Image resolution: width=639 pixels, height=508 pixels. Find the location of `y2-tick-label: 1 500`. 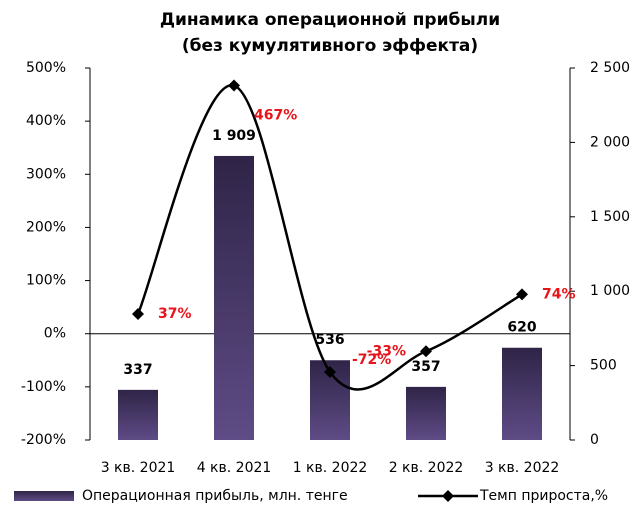

y2-tick-label: 1 500 is located at coordinates (610, 217).